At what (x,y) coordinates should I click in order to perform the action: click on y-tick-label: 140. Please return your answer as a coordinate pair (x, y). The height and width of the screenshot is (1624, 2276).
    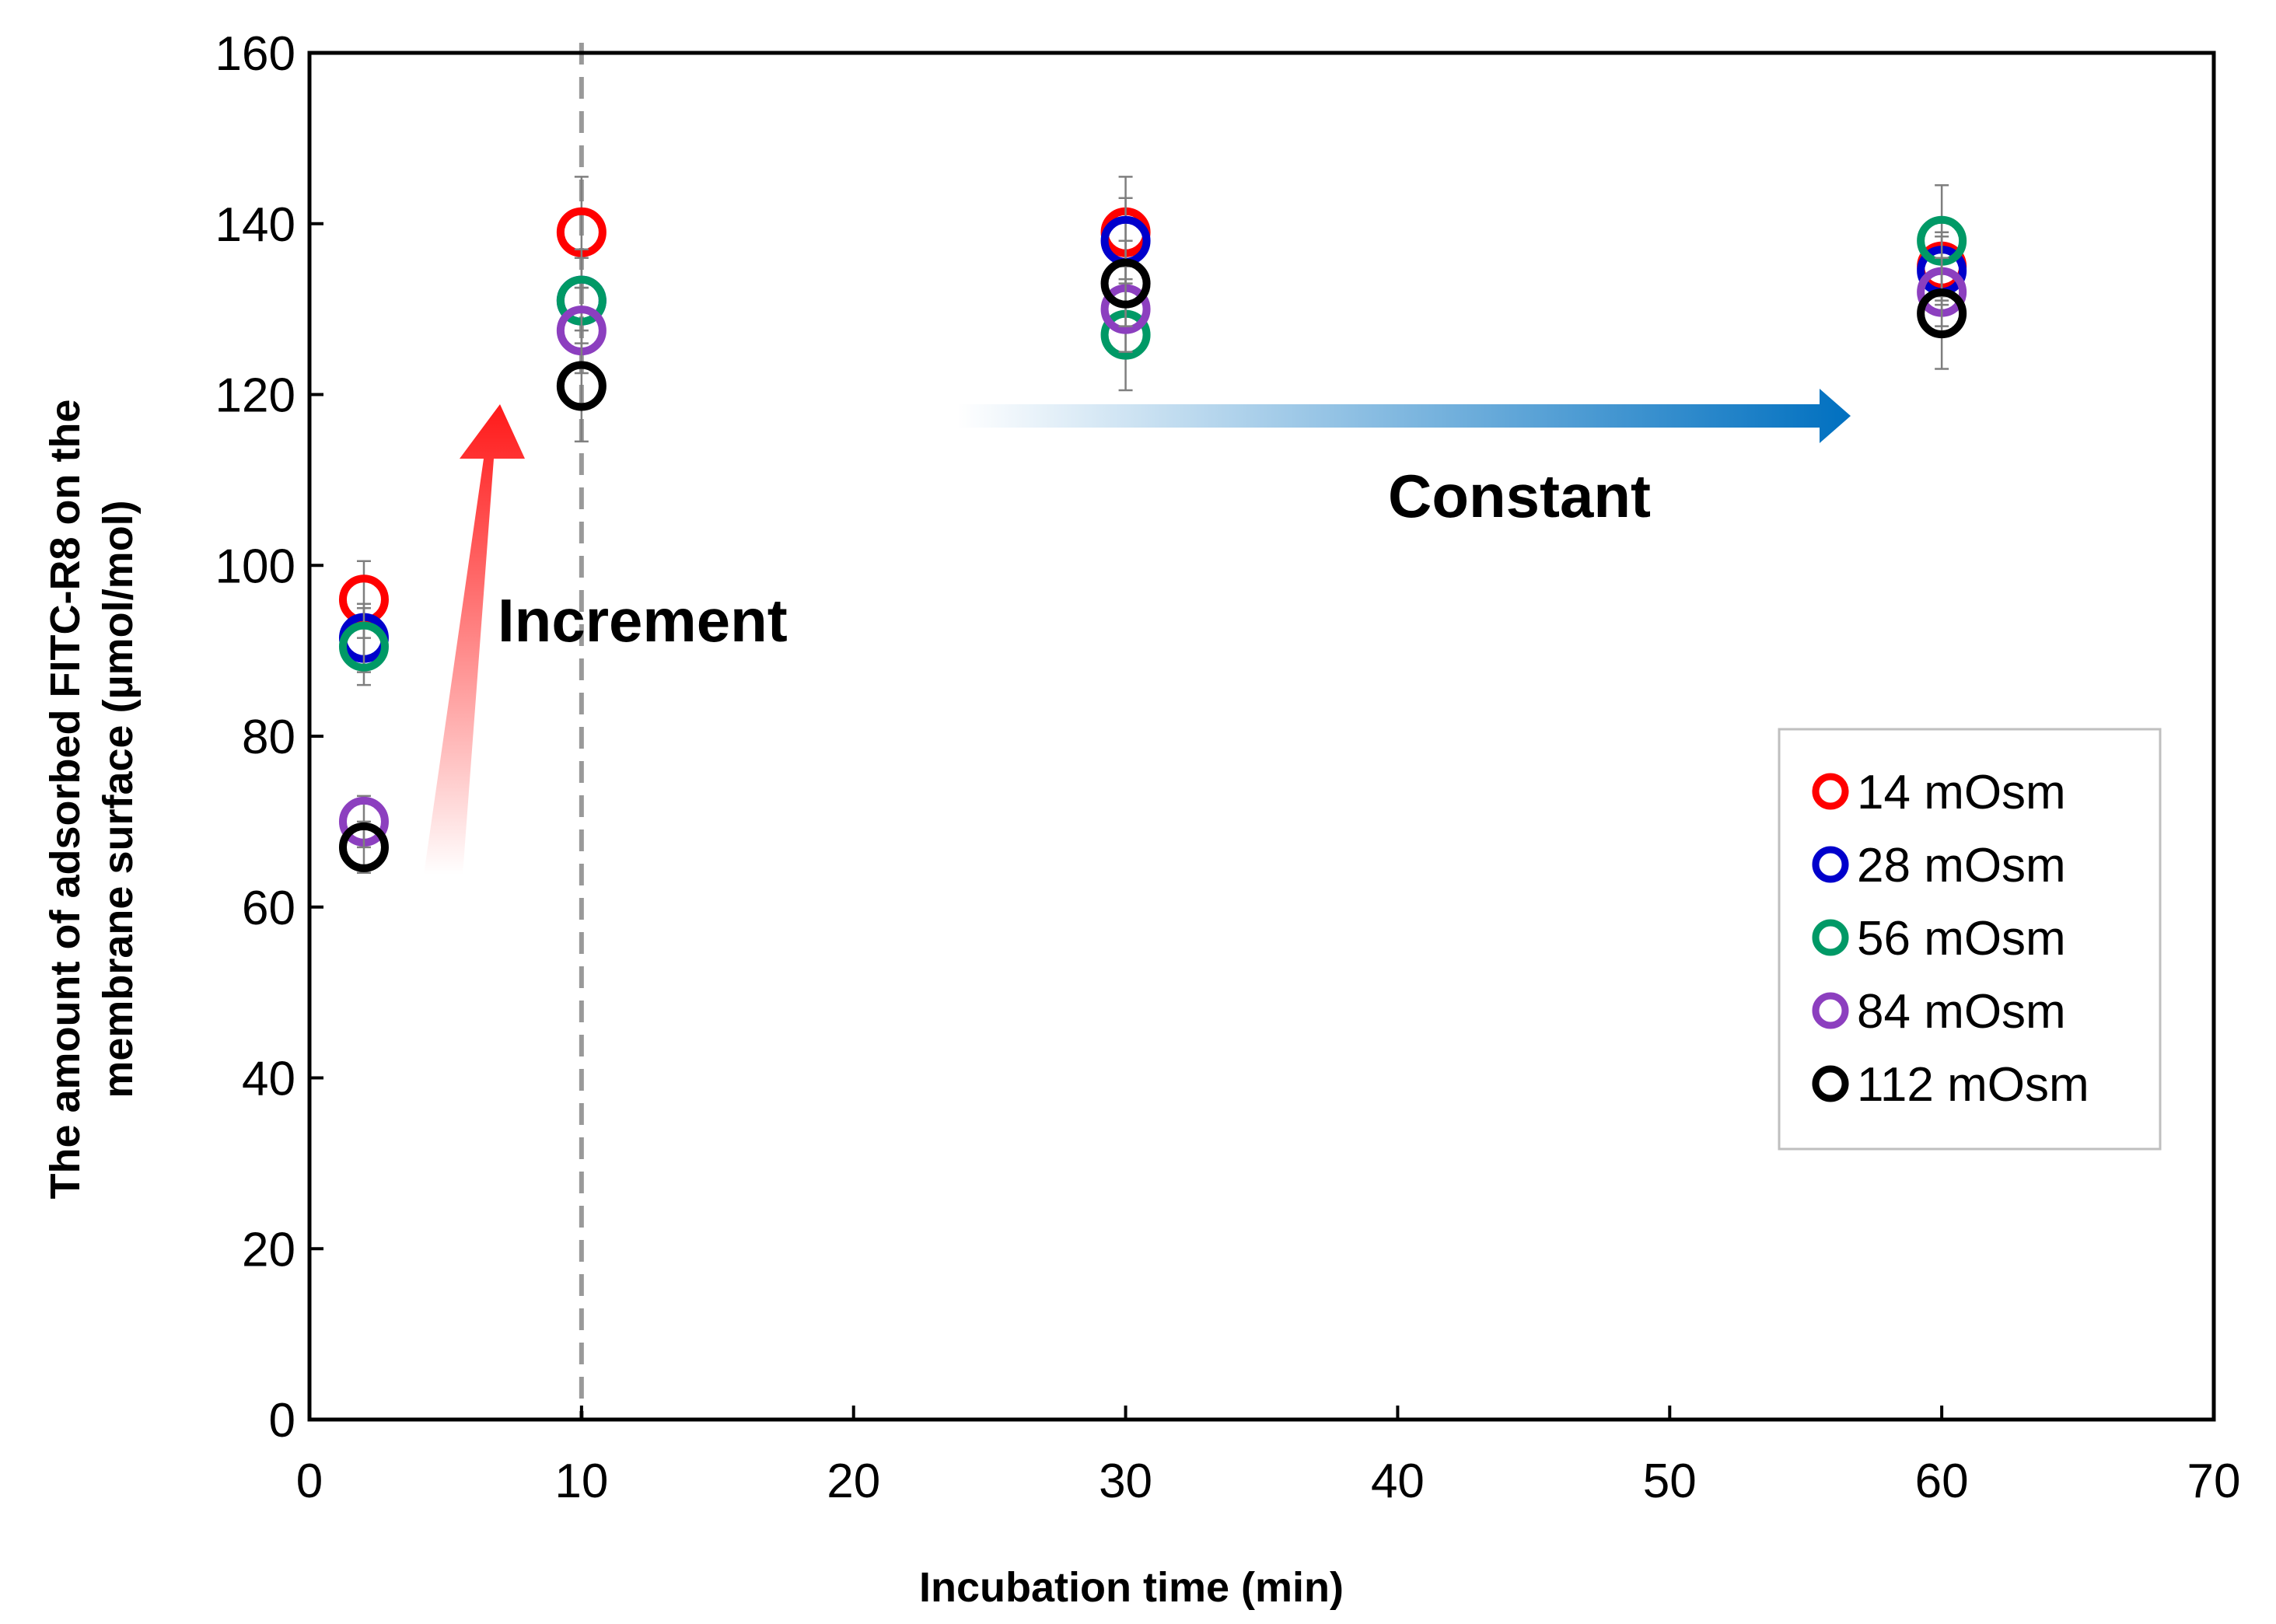
    Looking at the image, I should click on (255, 225).